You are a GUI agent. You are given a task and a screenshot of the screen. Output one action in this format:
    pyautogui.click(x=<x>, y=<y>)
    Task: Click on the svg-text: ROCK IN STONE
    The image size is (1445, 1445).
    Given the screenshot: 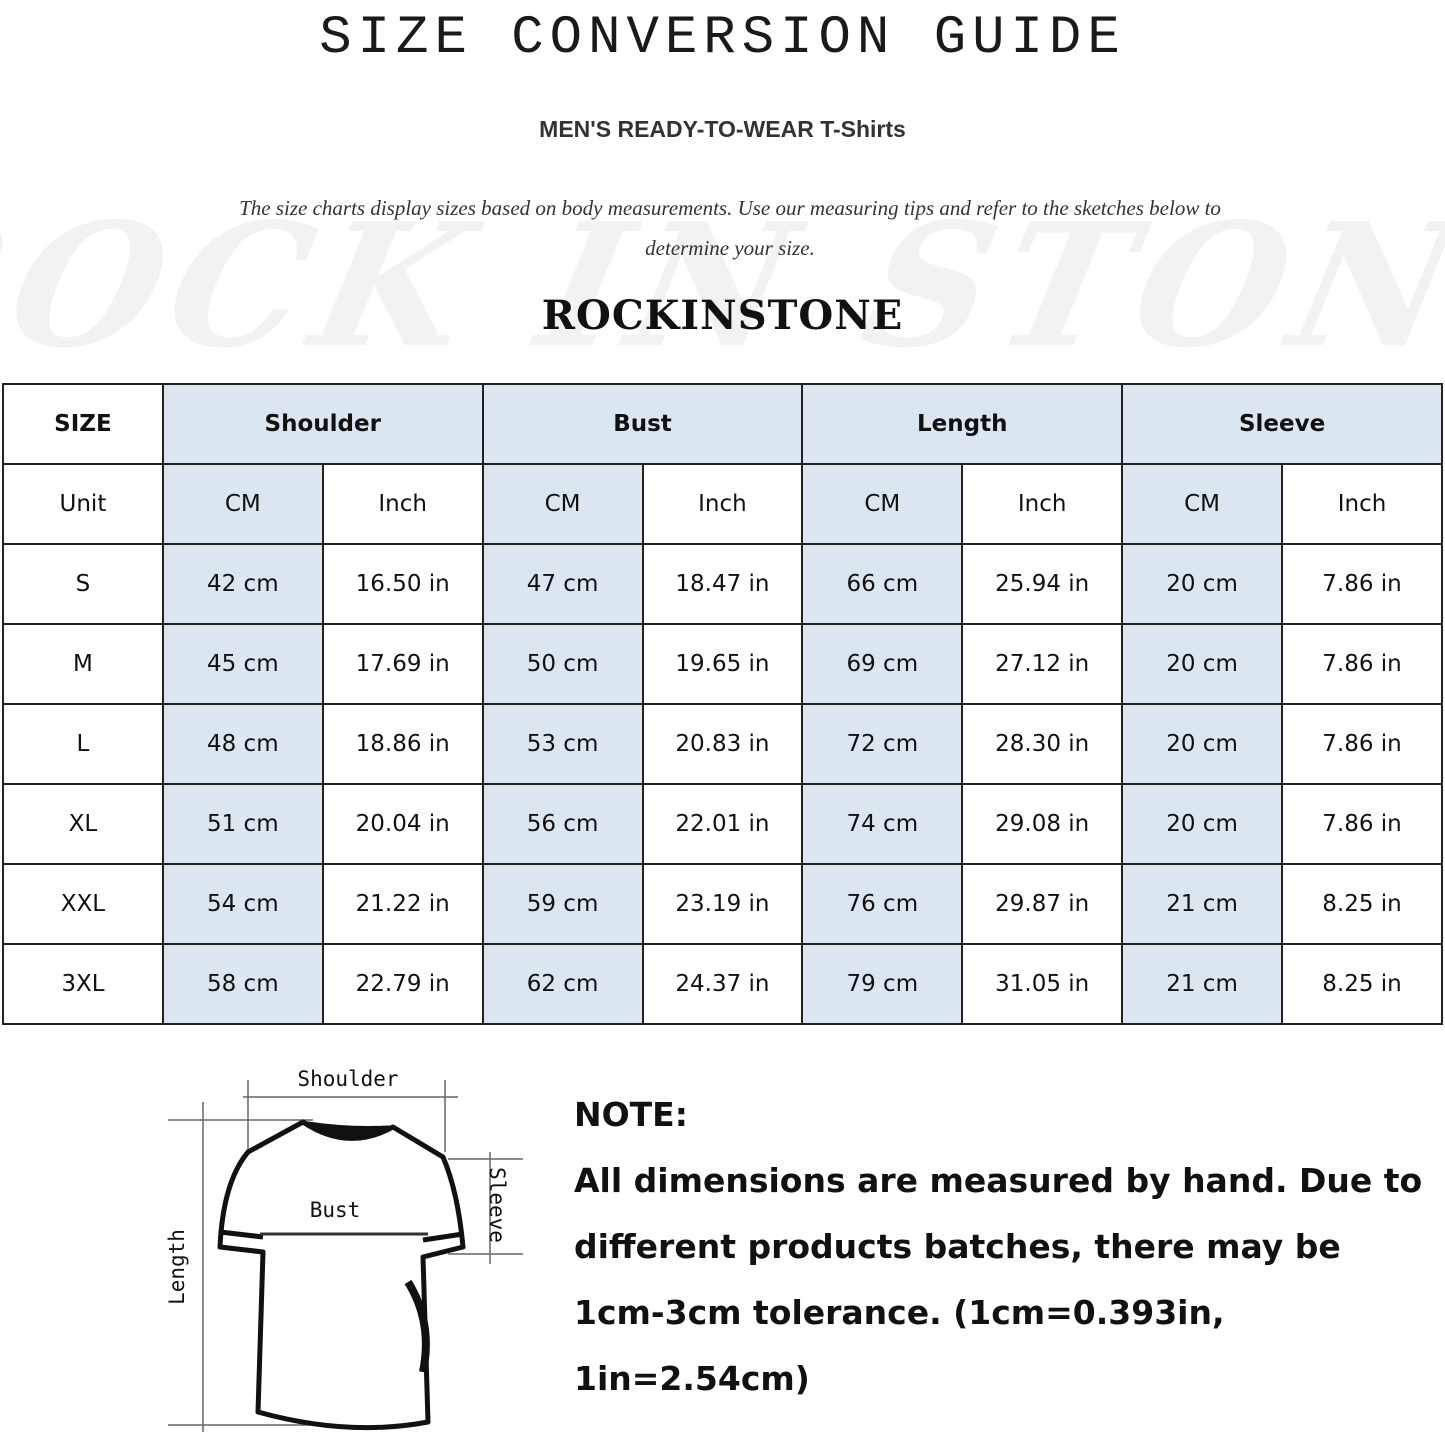 What is the action you would take?
    pyautogui.click(x=722, y=282)
    